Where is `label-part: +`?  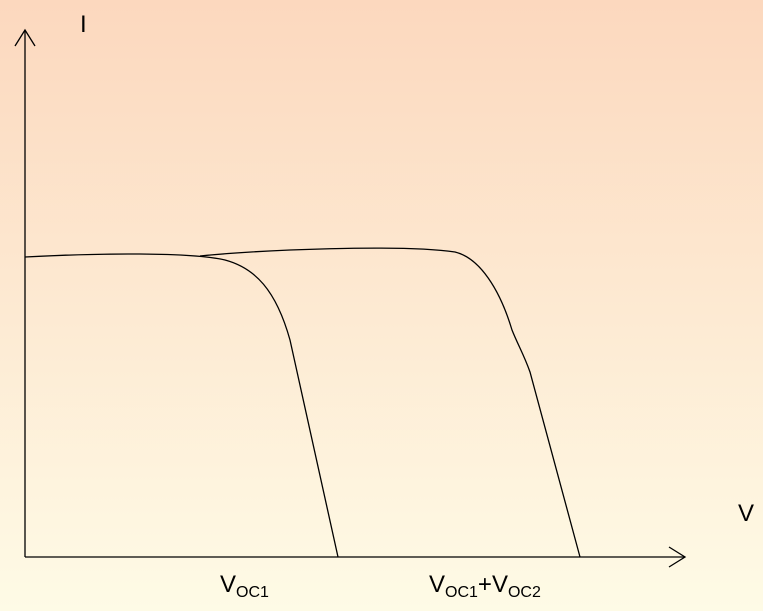
label-part: + is located at coordinates (485, 584).